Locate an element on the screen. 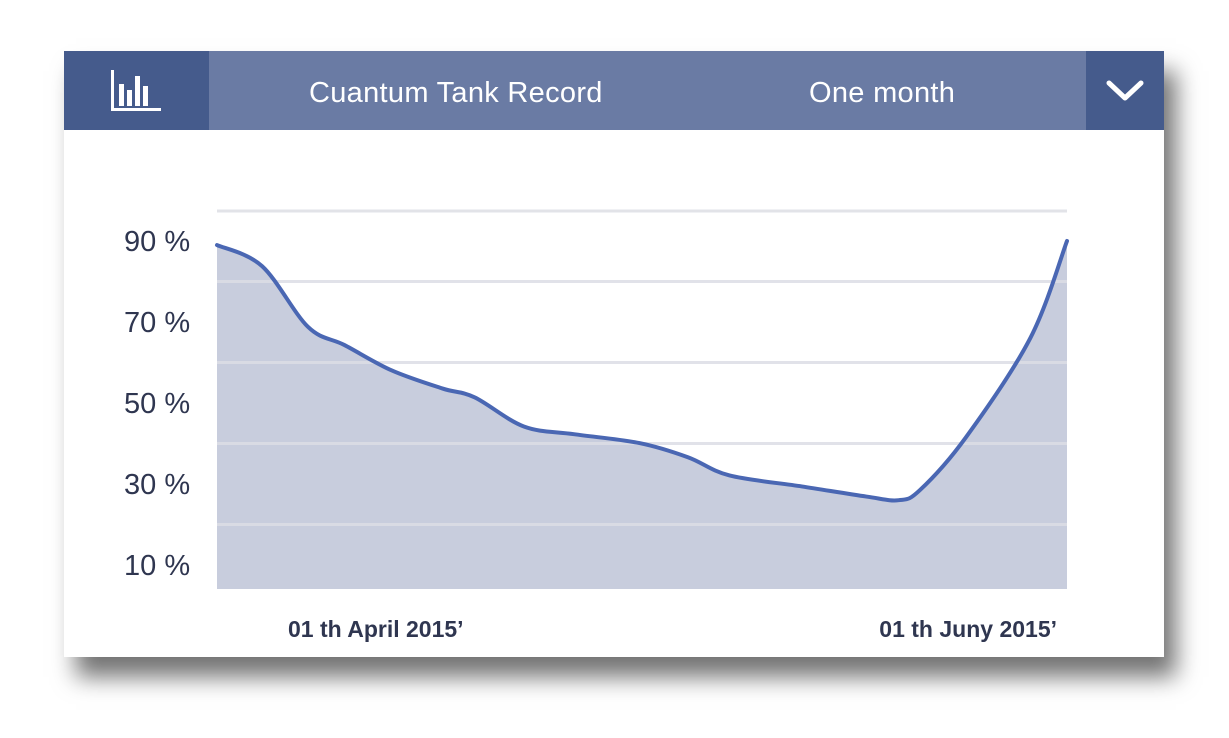 The width and height of the screenshot is (1229, 738). period-selector-label: One month is located at coordinates (882, 93).